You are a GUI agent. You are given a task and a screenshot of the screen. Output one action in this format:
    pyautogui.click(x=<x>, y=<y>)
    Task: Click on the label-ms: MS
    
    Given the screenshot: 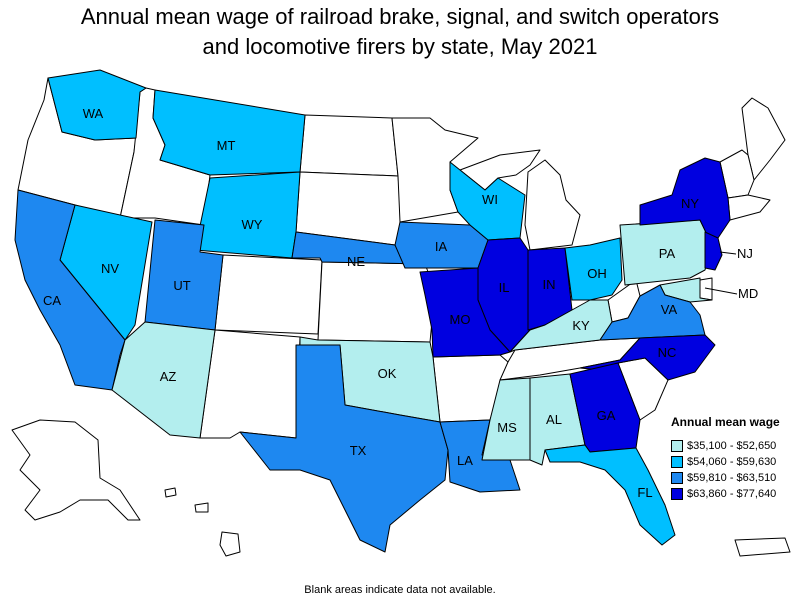 What is the action you would take?
    pyautogui.click(x=507, y=427)
    